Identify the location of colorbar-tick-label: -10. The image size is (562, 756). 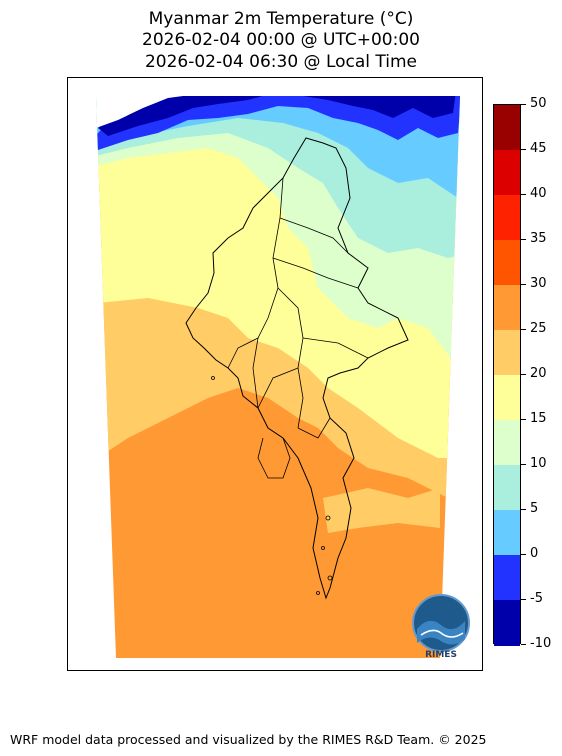
(541, 643).